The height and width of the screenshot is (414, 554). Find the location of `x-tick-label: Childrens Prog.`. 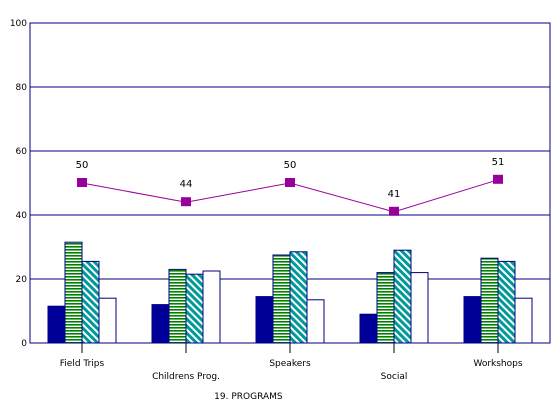

x-tick-label: Childrens Prog. is located at coordinates (186, 377).